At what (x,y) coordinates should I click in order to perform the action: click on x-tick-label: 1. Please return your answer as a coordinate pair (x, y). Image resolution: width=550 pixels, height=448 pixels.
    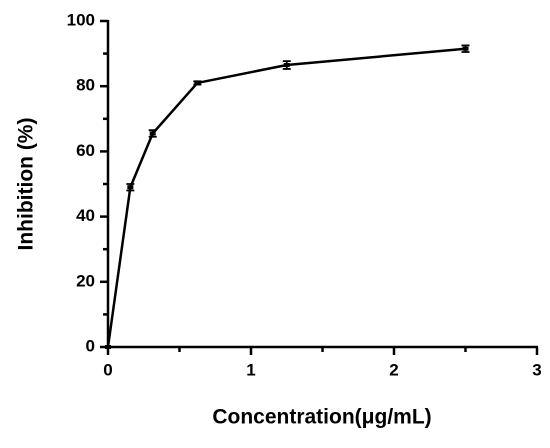
    Looking at the image, I should click on (250, 369).